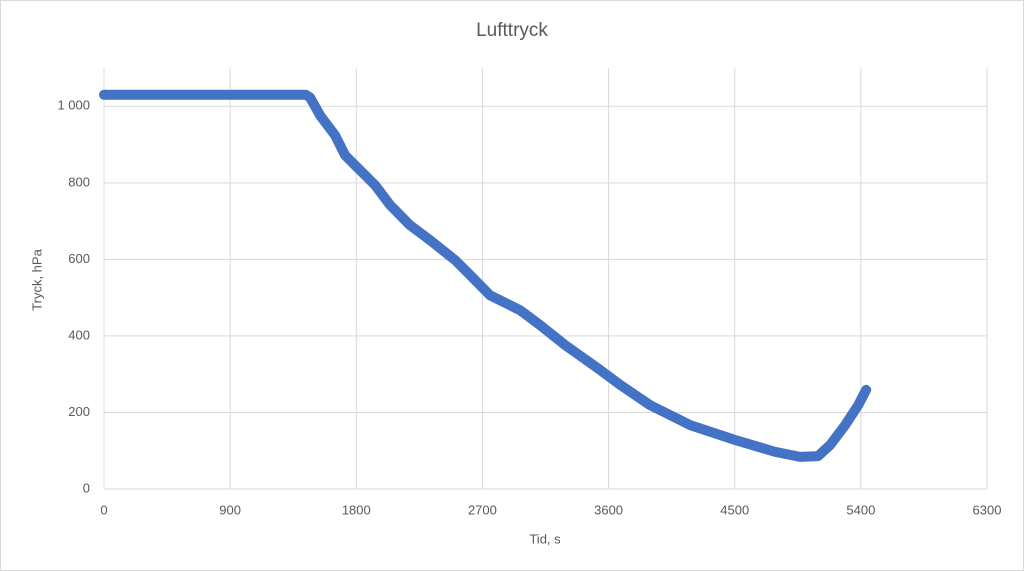 Image resolution: width=1024 pixels, height=571 pixels. Describe the element at coordinates (734, 509) in the screenshot. I see `x-tick-label: 4500` at that location.